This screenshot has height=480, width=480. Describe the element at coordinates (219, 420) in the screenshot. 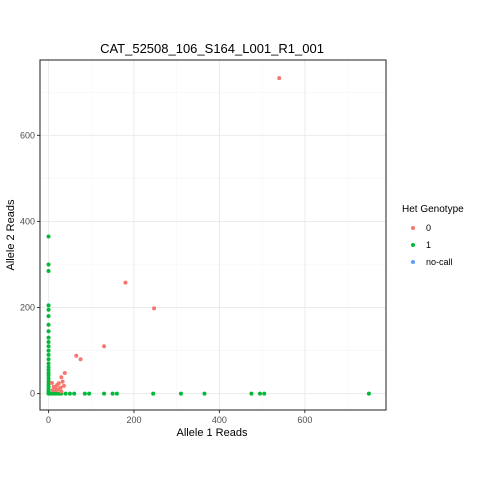

I see `x-tick-label: 400` at that location.